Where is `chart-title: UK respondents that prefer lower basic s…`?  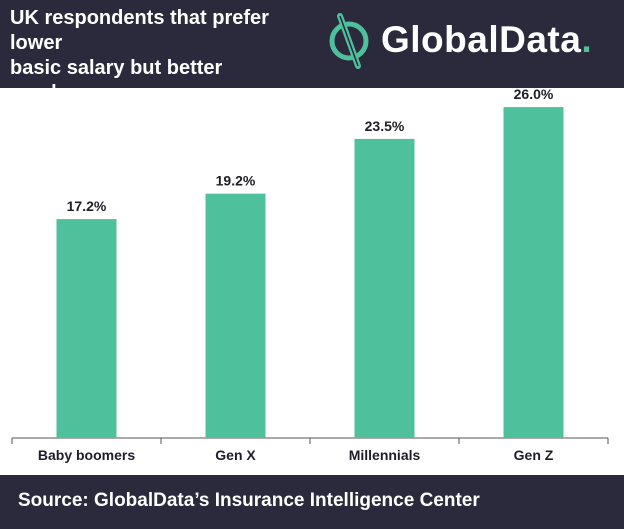 chart-title: UK respondents that prefer lower basic s… is located at coordinates (165, 68).